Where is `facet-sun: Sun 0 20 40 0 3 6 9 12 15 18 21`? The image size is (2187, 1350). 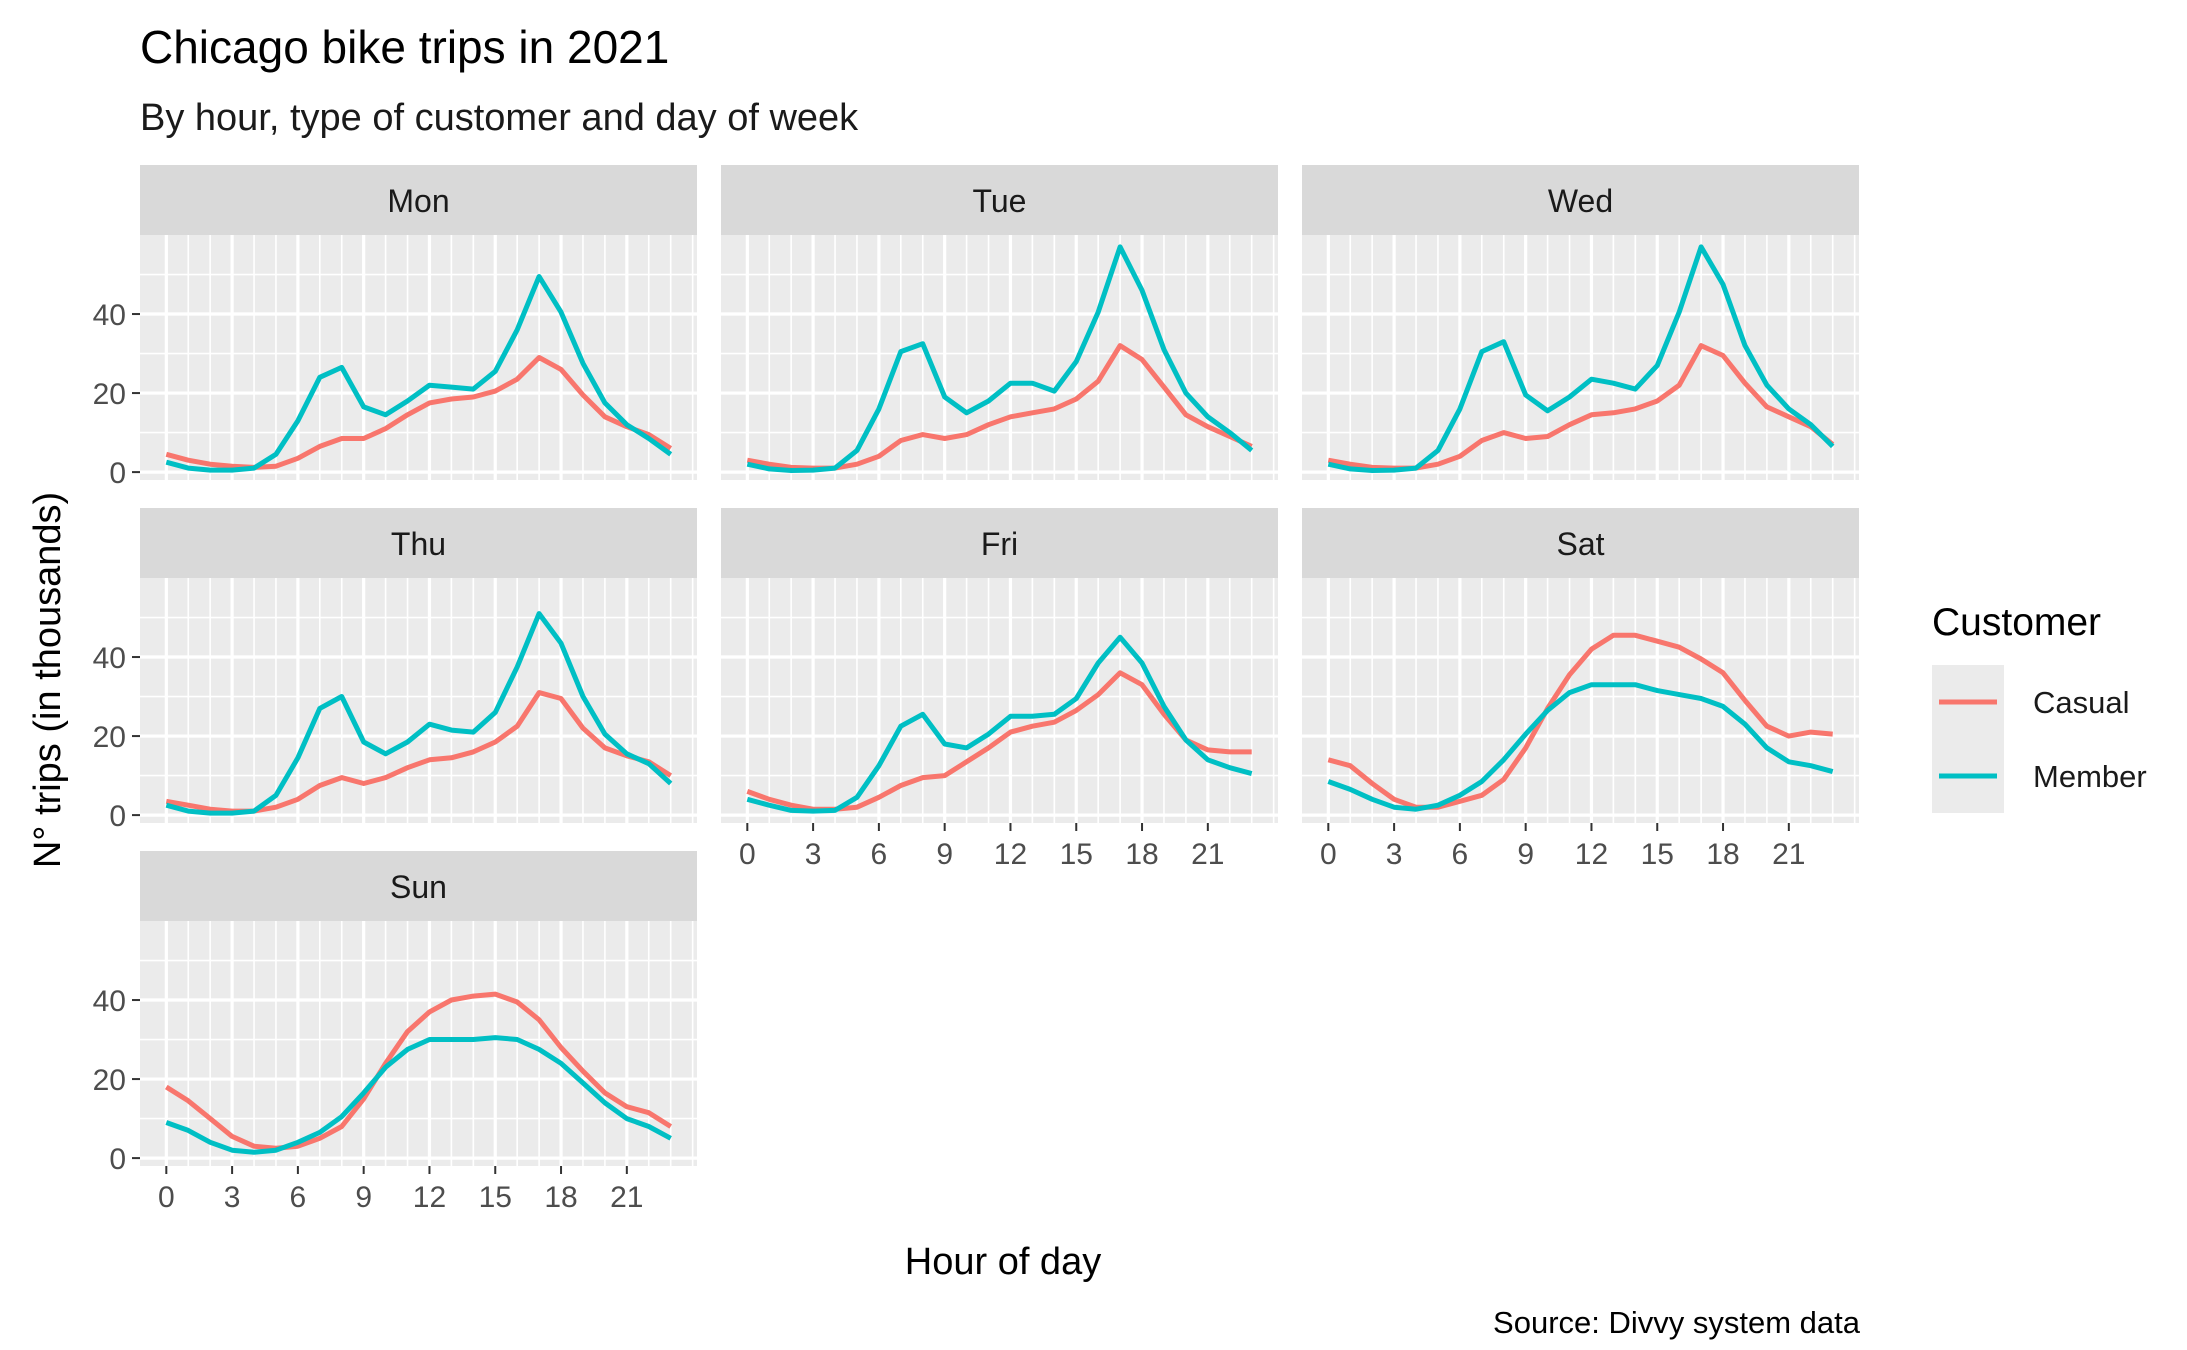 facet-sun: Sun 0 20 40 0 3 6 9 12 15 18 21 is located at coordinates (395, 1032).